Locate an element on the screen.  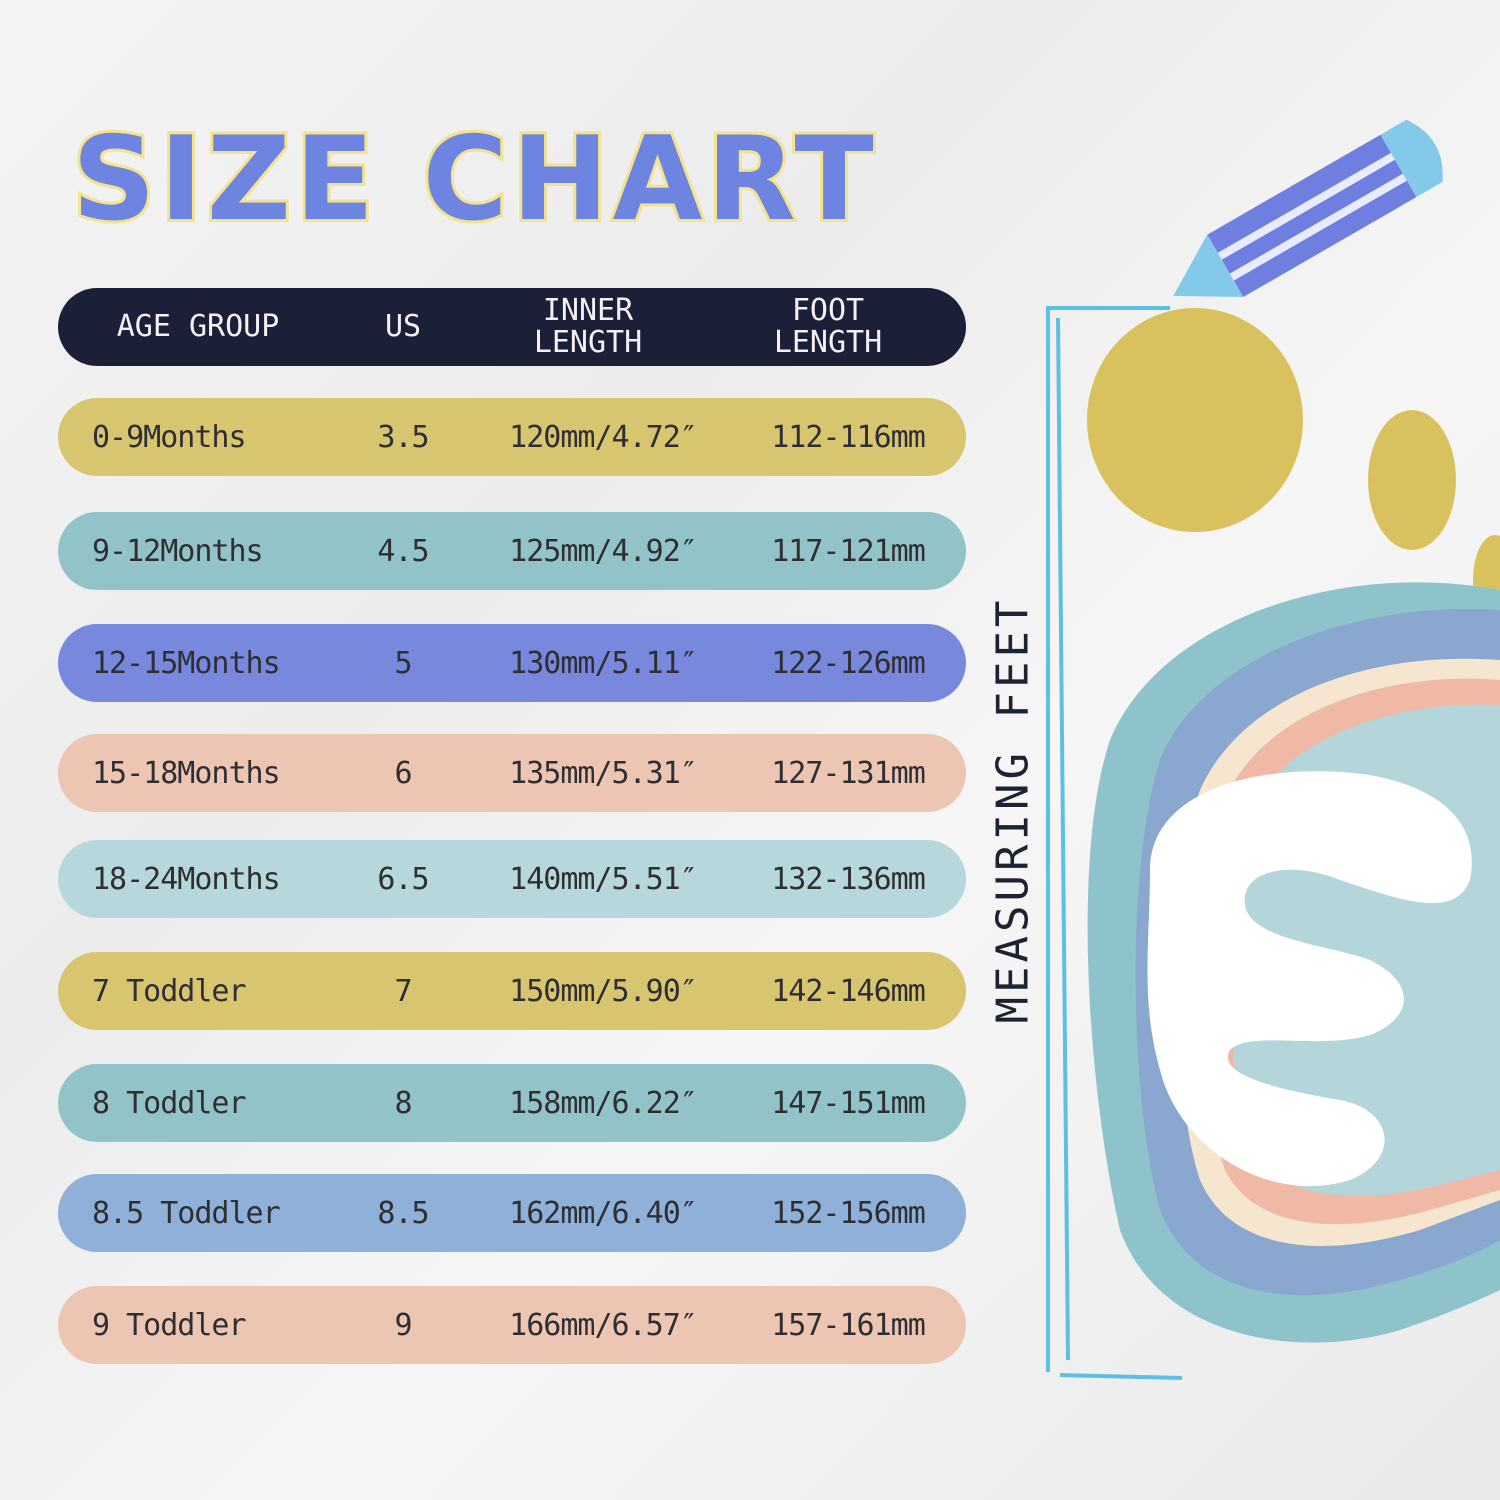
foot-length-cell: 157-161mm is located at coordinates (848, 1325).